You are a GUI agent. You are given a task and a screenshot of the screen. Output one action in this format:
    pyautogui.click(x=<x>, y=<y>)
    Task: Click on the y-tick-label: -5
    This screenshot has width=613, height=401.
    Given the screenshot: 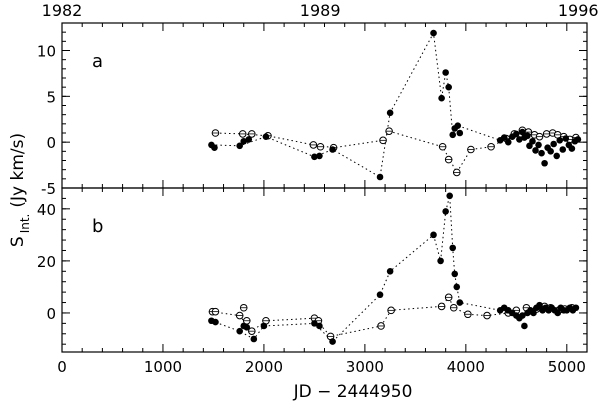 What is the action you would take?
    pyautogui.click(x=48, y=189)
    